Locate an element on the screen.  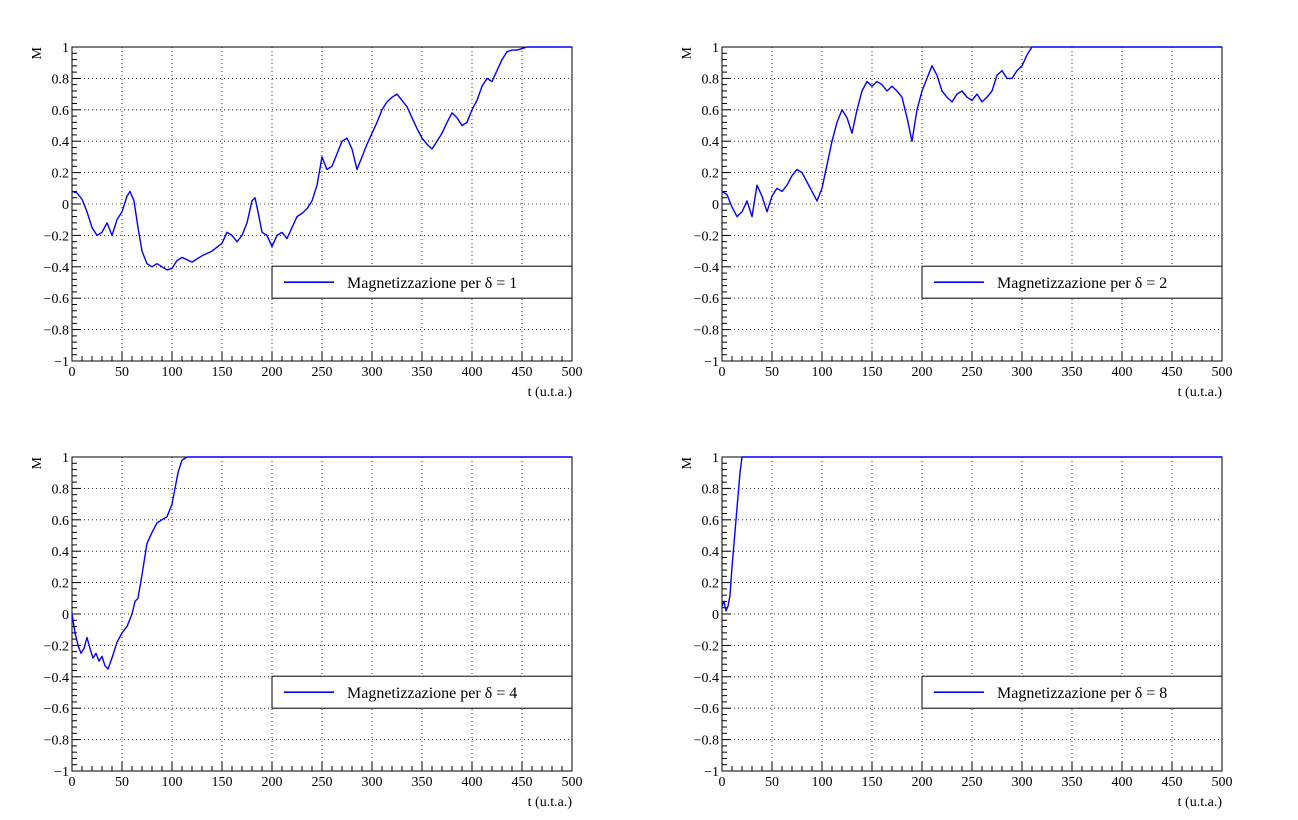
legend: Magnetizzazione per δ = 4 is located at coordinates (422, 692).